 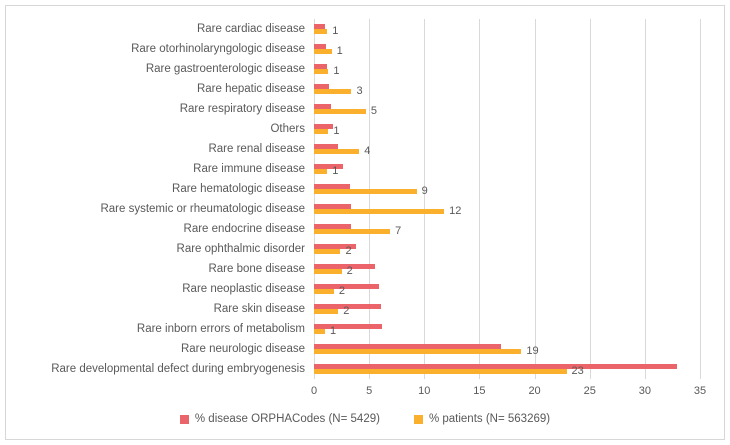 I want to click on category-label: Rare neurologic disease, so click(x=242, y=349).